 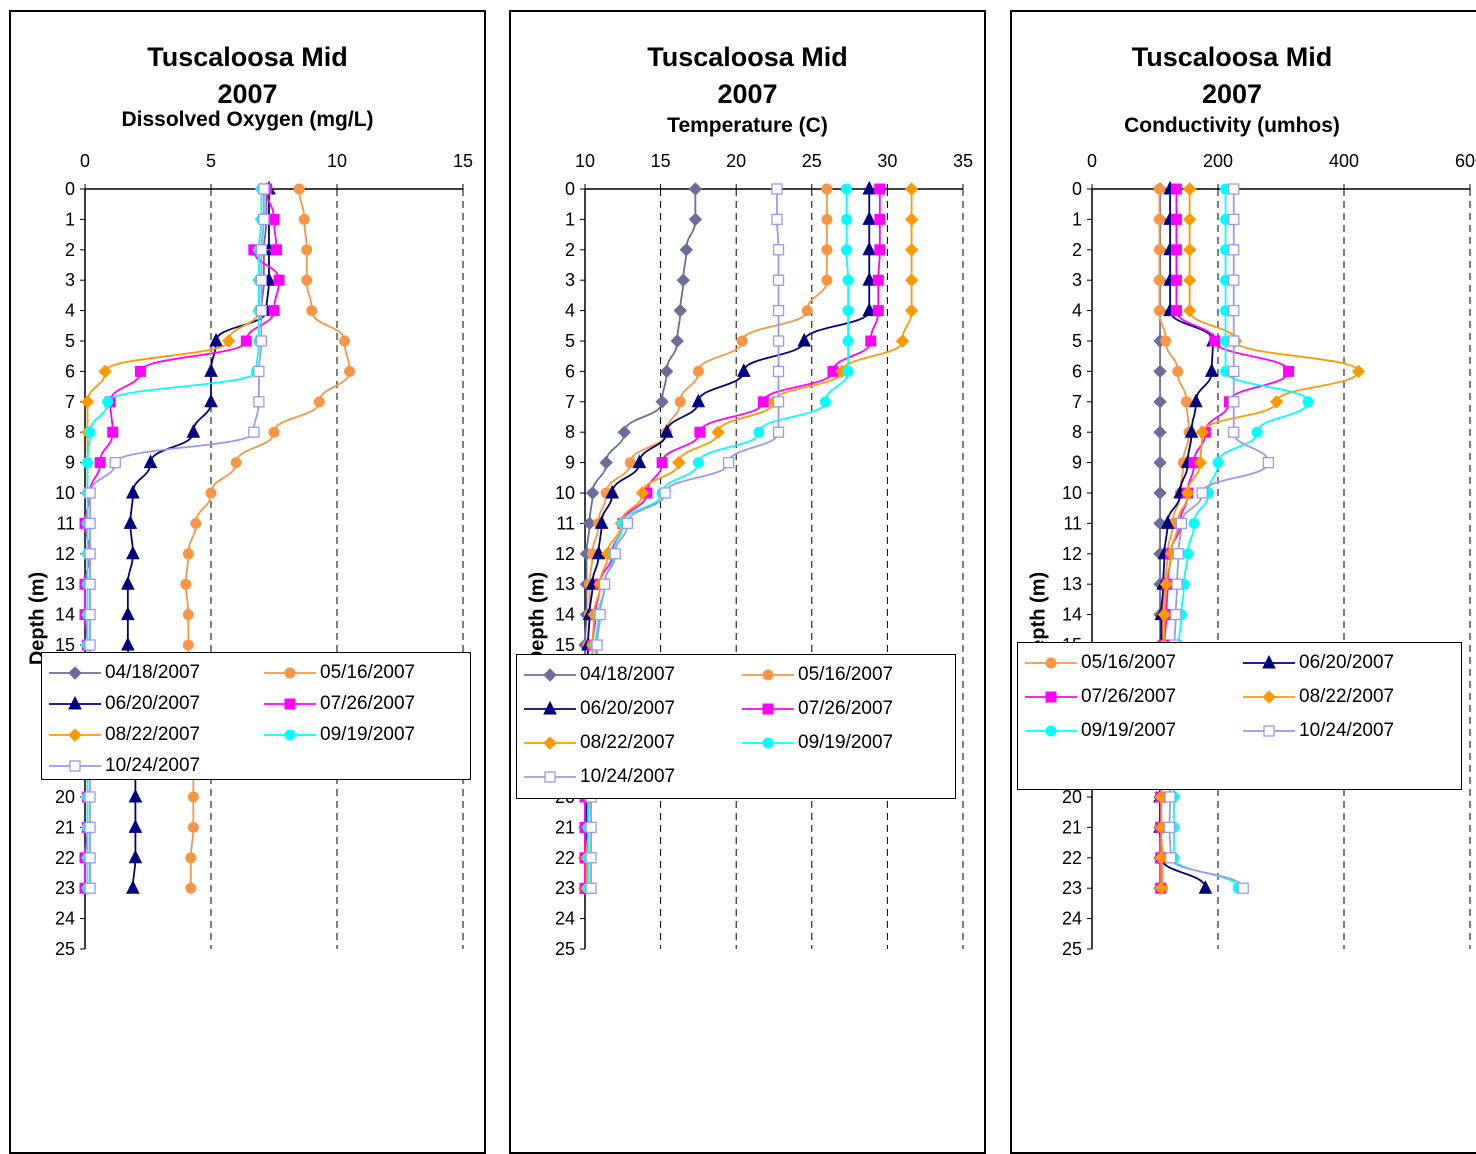 I want to click on y-tick-label: 21, so click(x=565, y=827).